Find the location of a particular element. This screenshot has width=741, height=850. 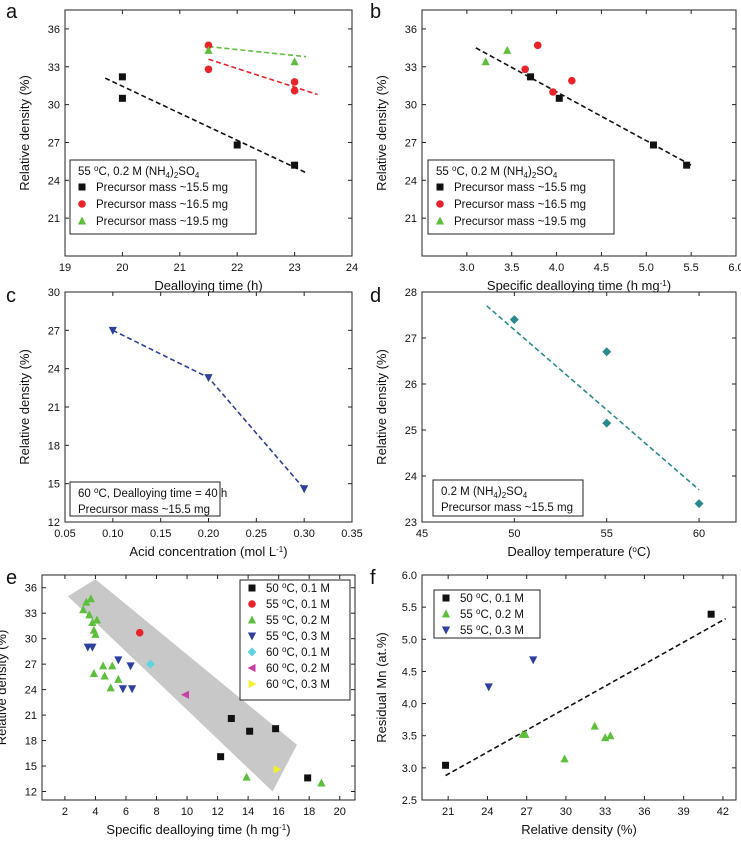

panel-letter: a is located at coordinates (12, 12).